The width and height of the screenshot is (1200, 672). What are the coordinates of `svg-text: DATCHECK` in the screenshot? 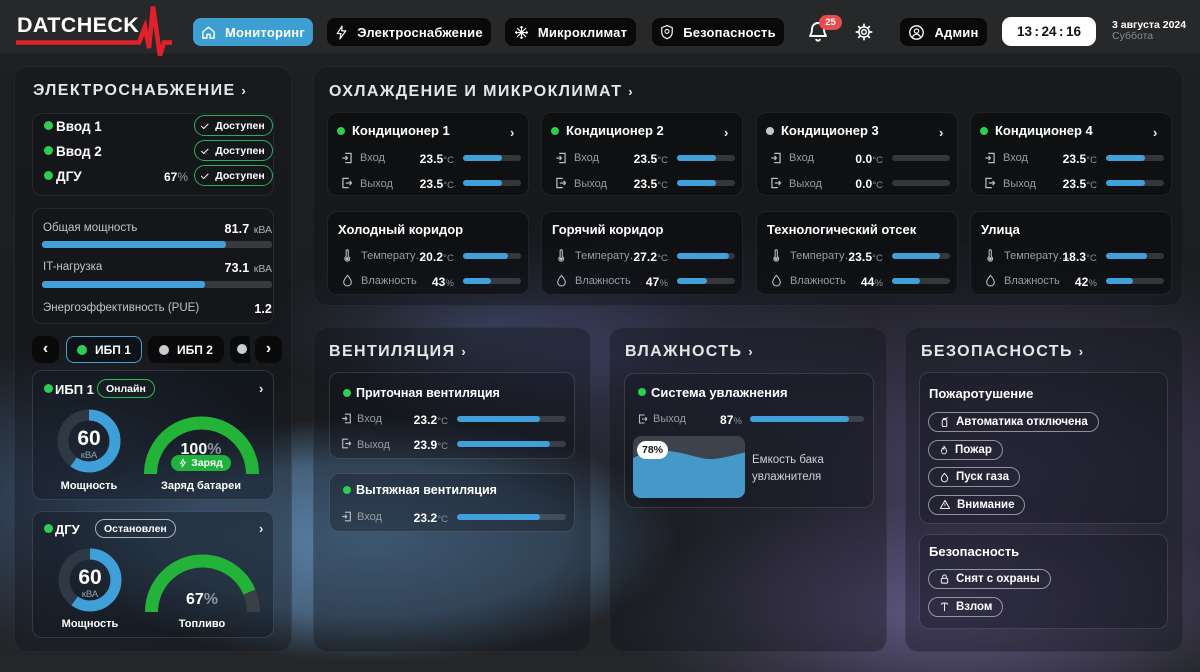 It's located at (78, 25).